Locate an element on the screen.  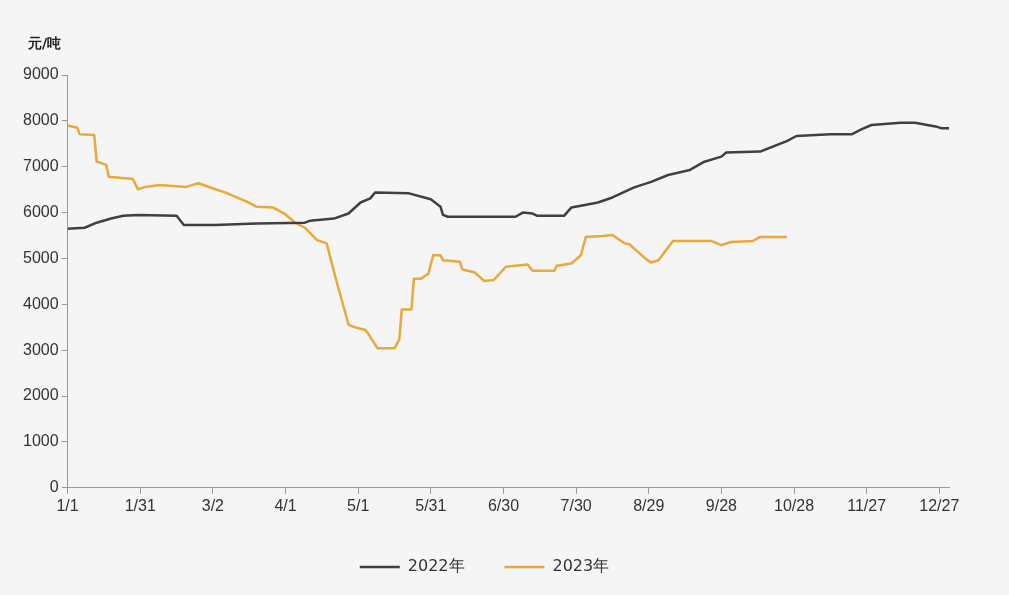
y-axis-title: 元/吨 is located at coordinates (44, 42).